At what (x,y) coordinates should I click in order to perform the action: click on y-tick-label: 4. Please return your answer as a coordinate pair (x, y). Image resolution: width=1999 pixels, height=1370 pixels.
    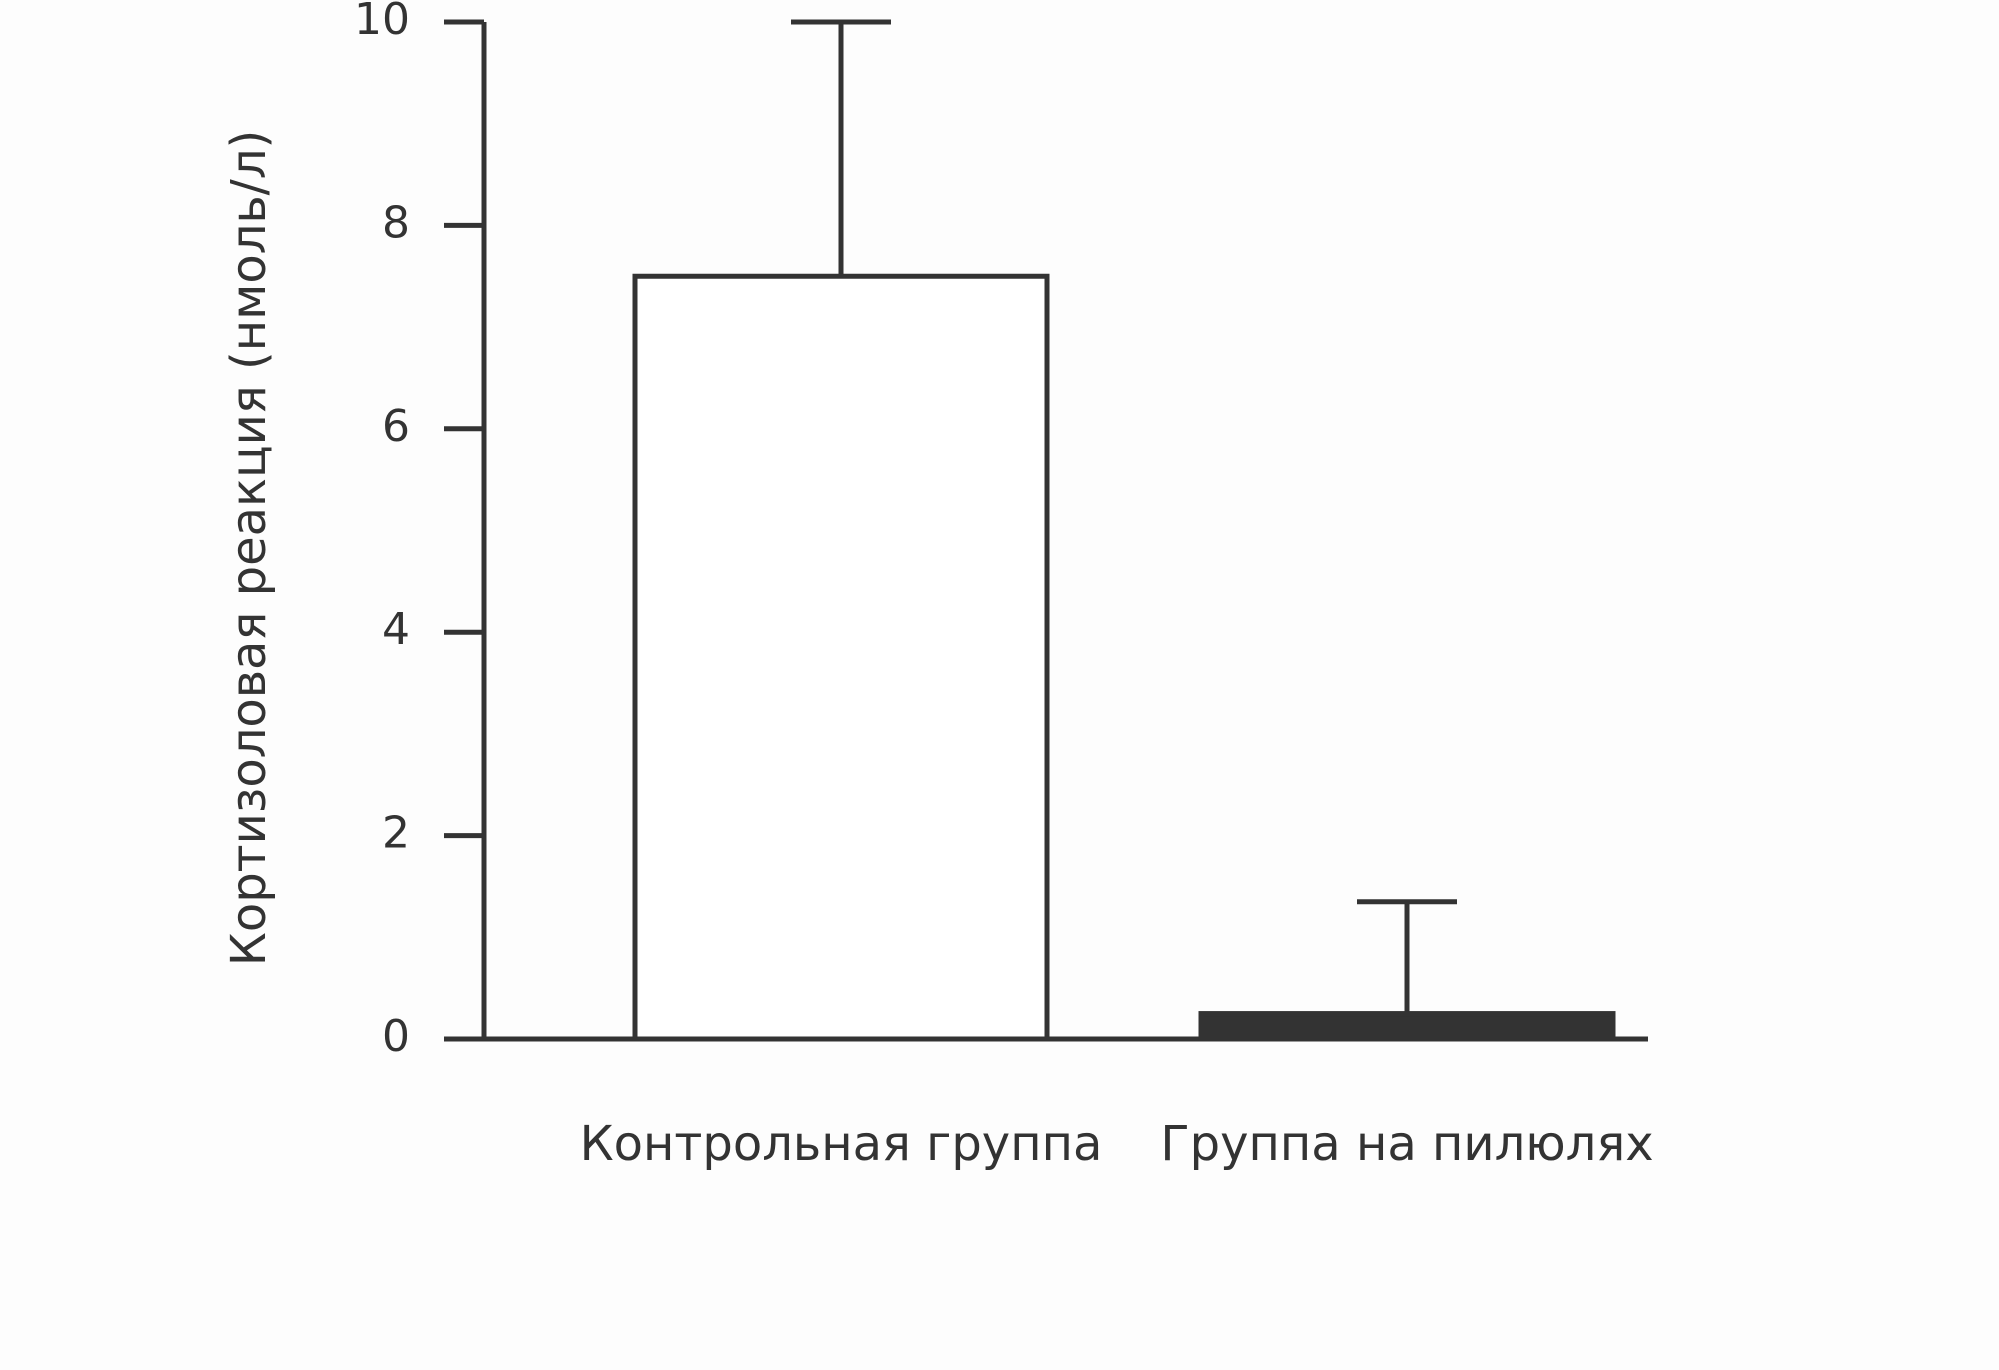
    Looking at the image, I should click on (396, 629).